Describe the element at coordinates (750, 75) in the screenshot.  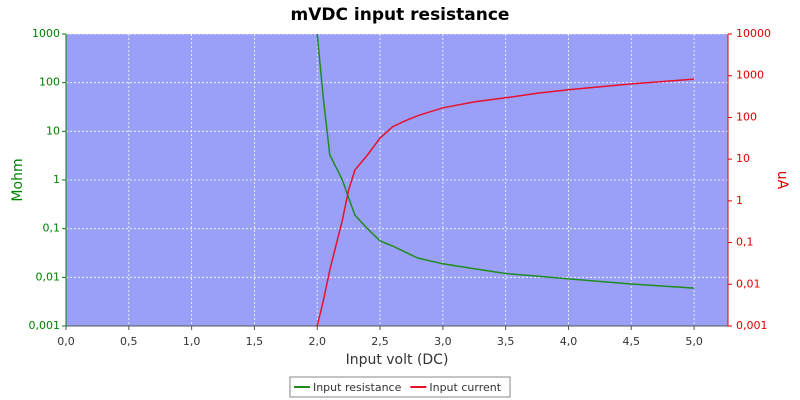
I see `y2-tick-label: 1000` at that location.